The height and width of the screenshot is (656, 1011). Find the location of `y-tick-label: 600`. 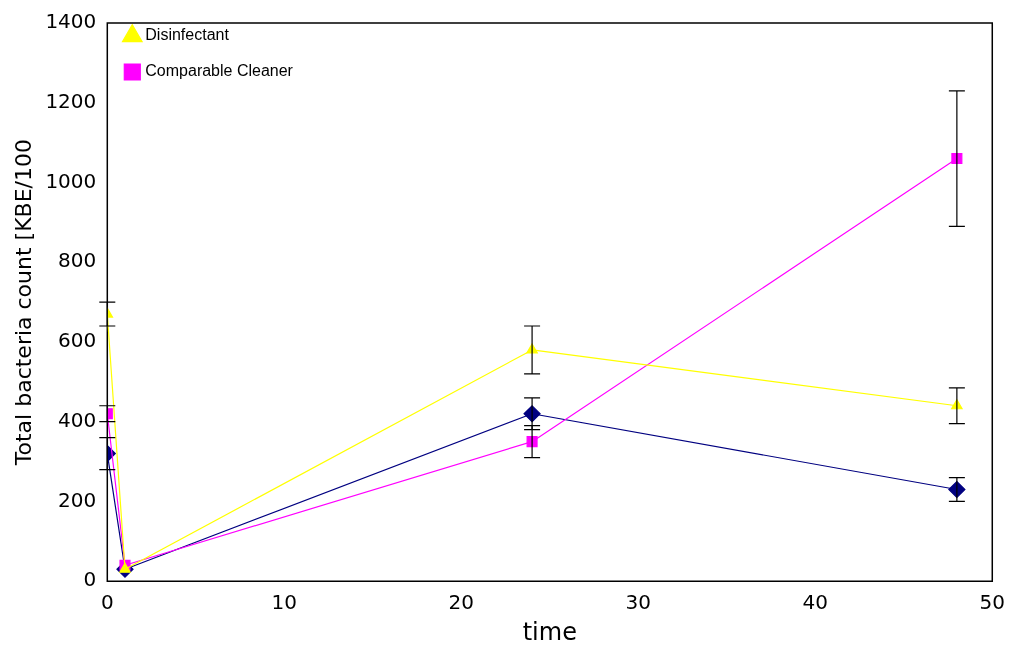

y-tick-label: 600 is located at coordinates (77, 340).